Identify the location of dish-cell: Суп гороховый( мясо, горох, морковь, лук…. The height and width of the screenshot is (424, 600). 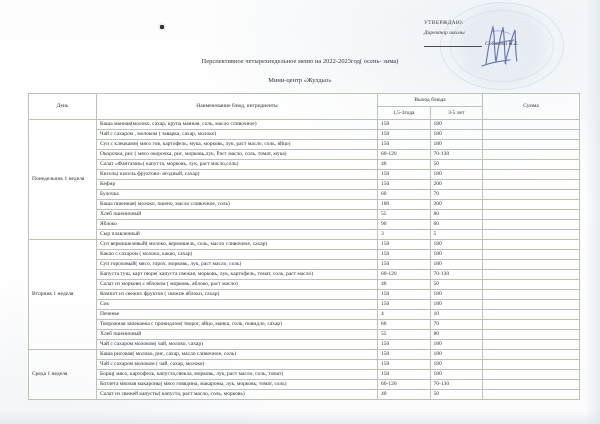
(237, 264).